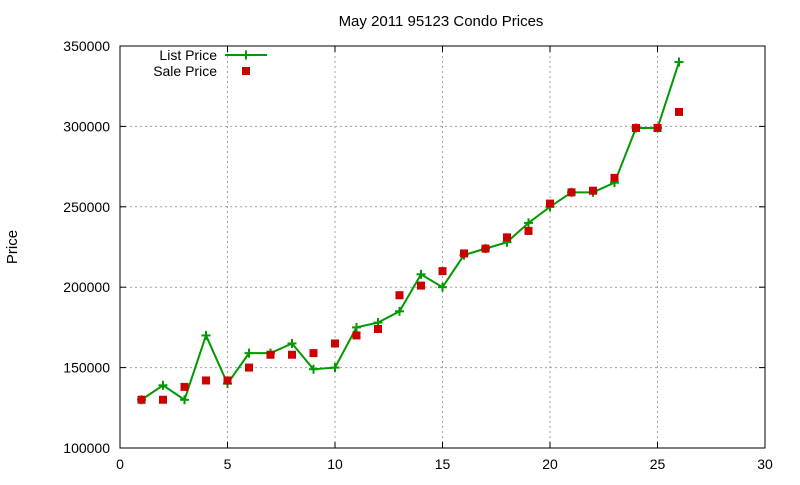  I want to click on legend-label-sale-price: Sale Price, so click(185, 71).